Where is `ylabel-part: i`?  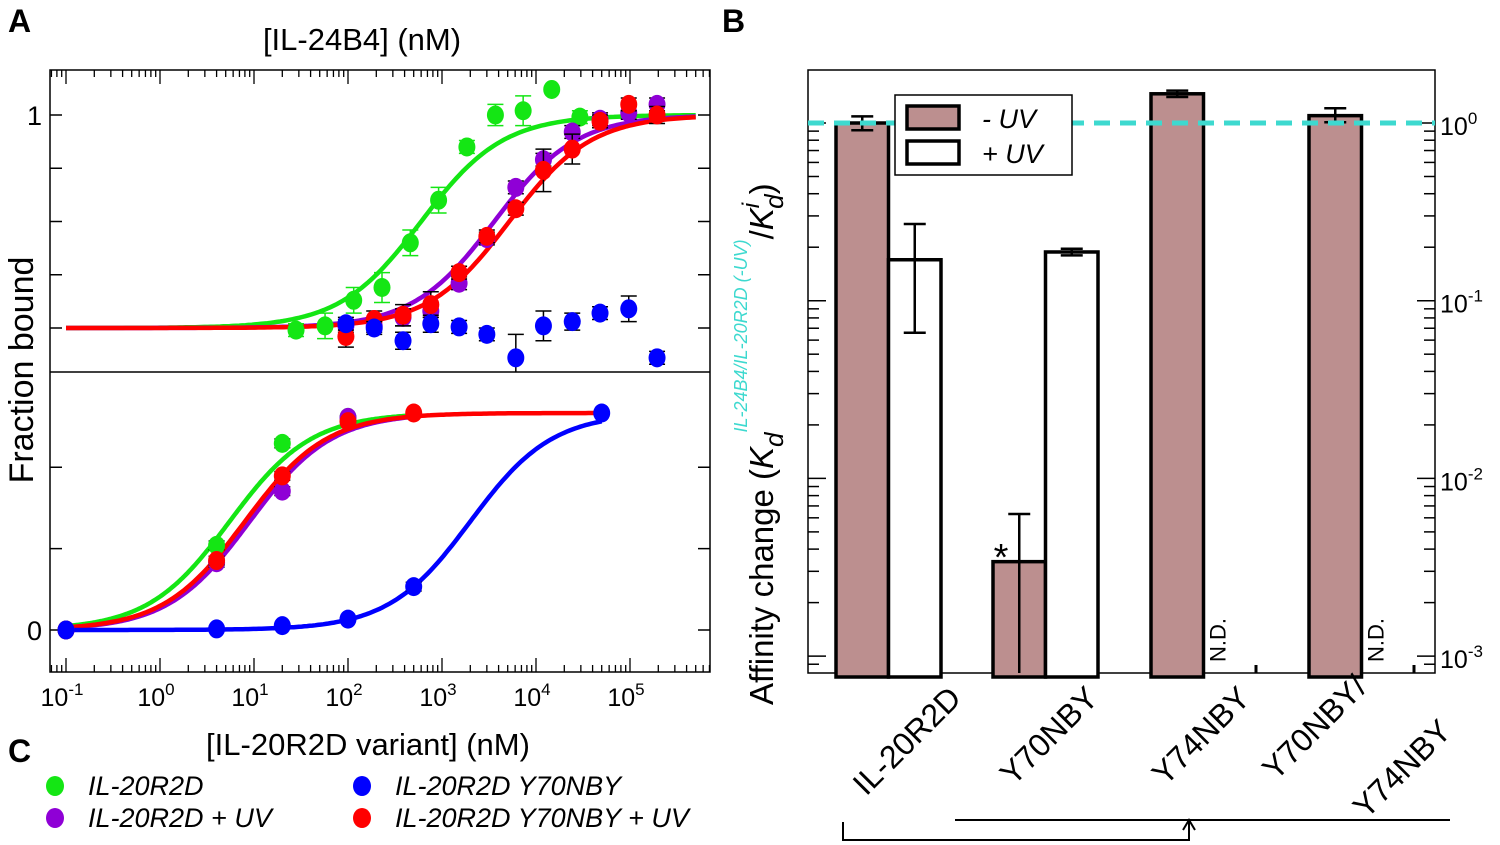 ylabel-part: i is located at coordinates (751, 205).